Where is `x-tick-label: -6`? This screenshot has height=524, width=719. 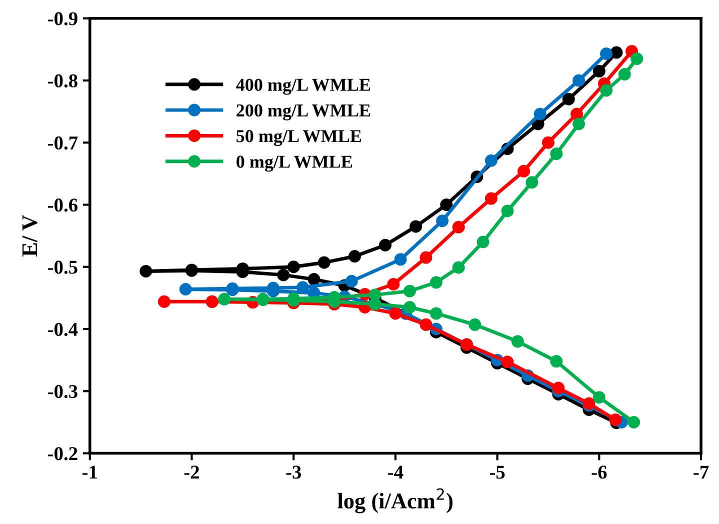
x-tick-label: -6 is located at coordinates (599, 472).